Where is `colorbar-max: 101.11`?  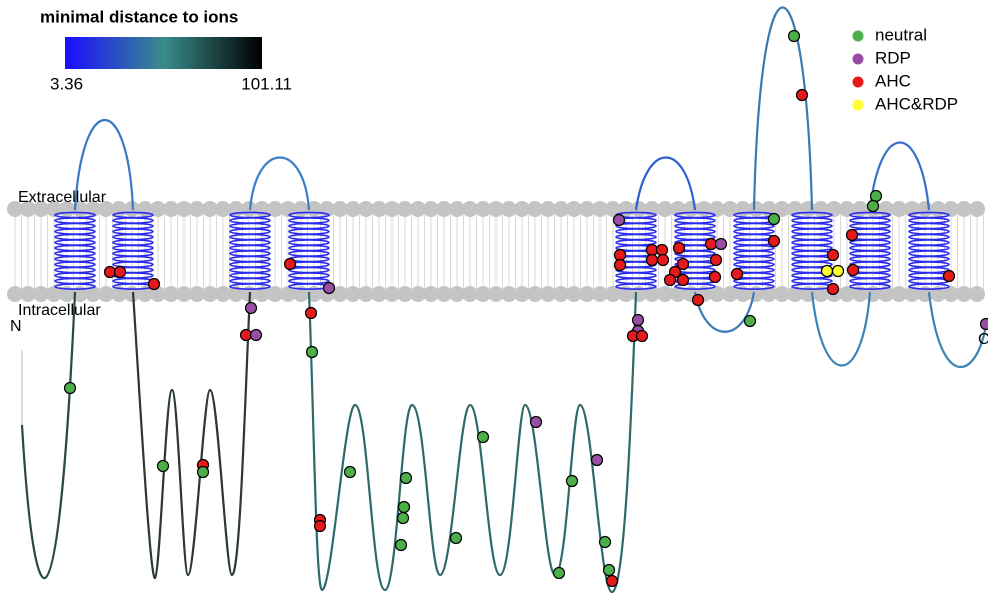
colorbar-max: 101.11 is located at coordinates (266, 83).